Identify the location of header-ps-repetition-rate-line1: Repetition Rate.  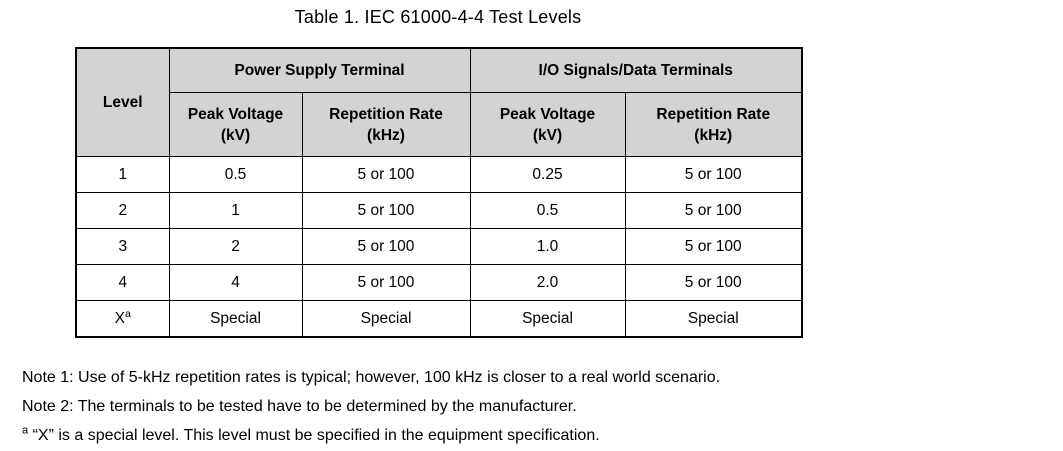
(386, 114).